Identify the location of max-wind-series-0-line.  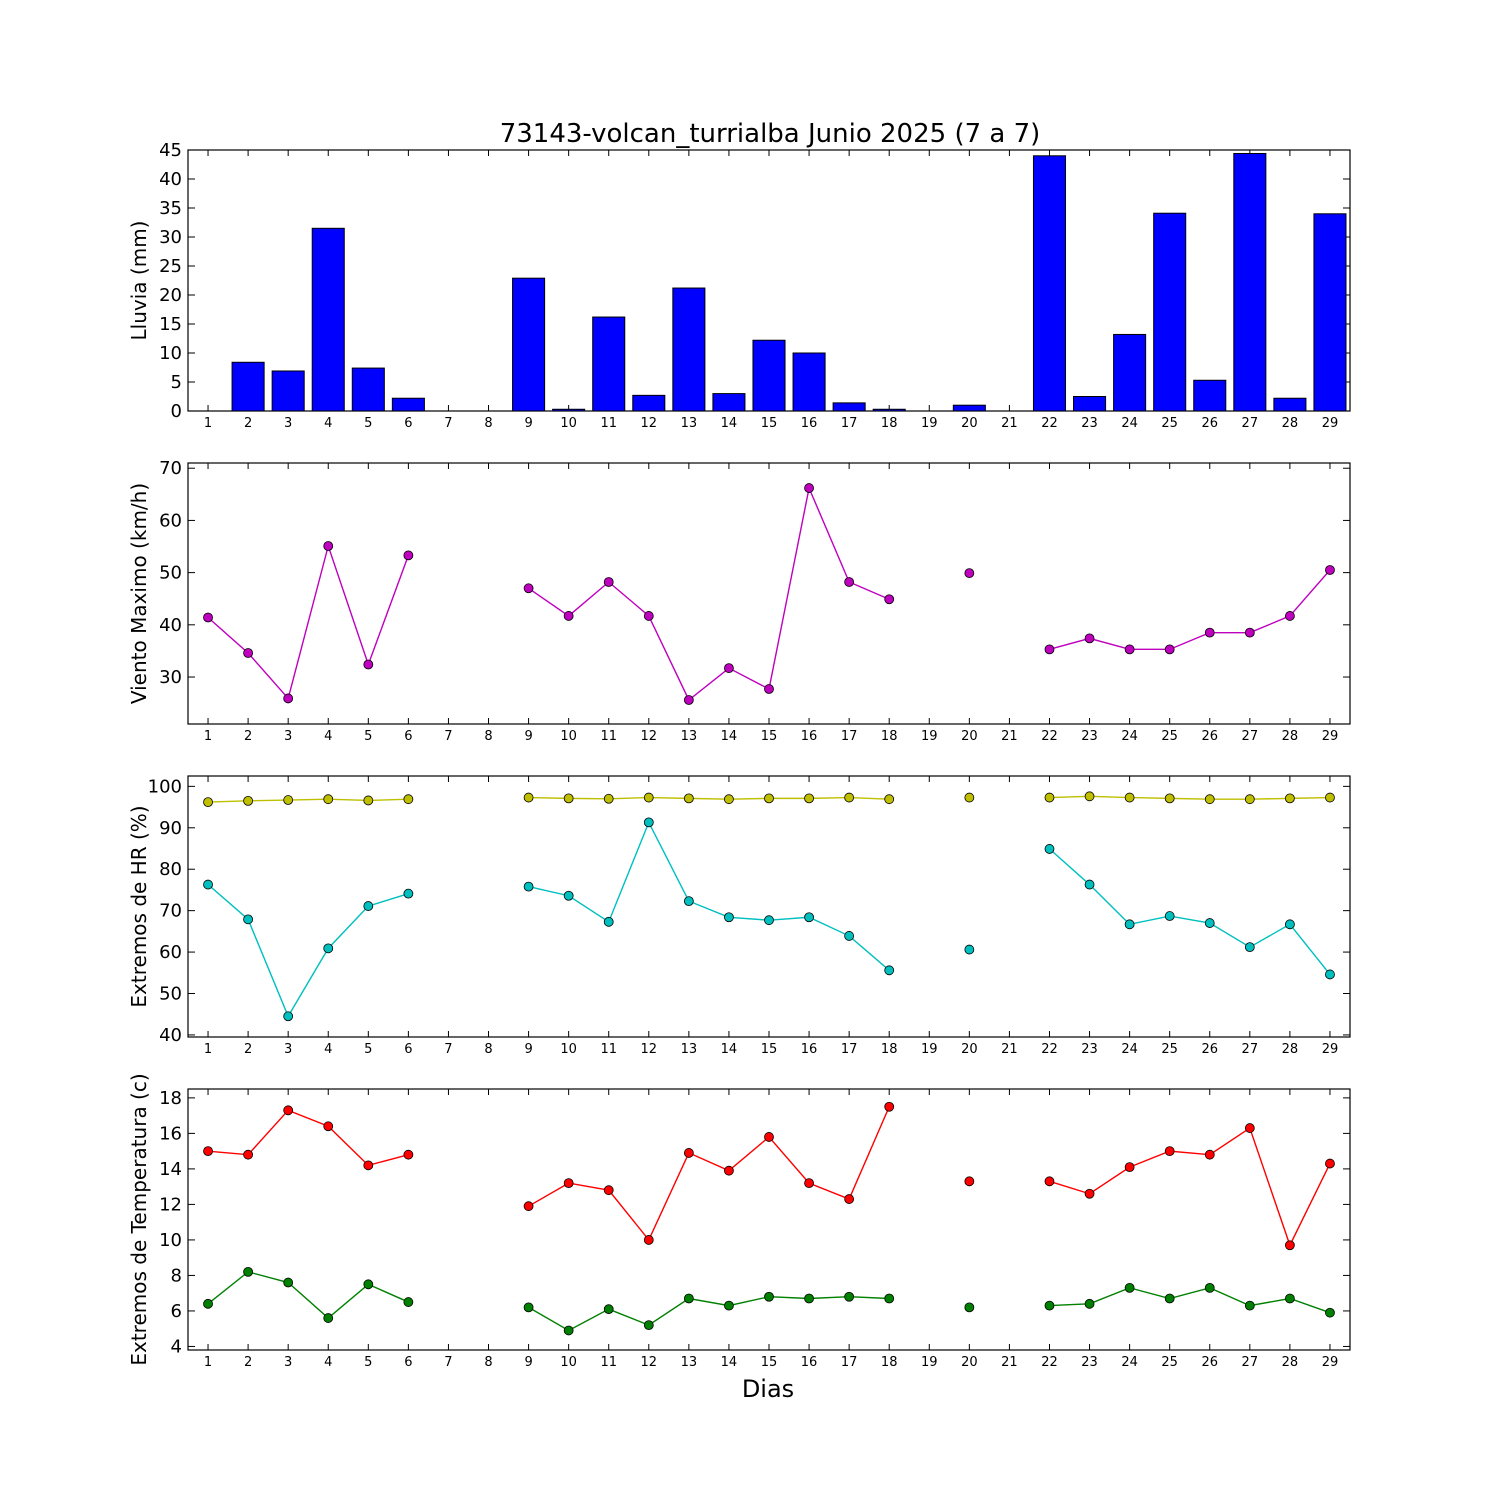
(709, 593).